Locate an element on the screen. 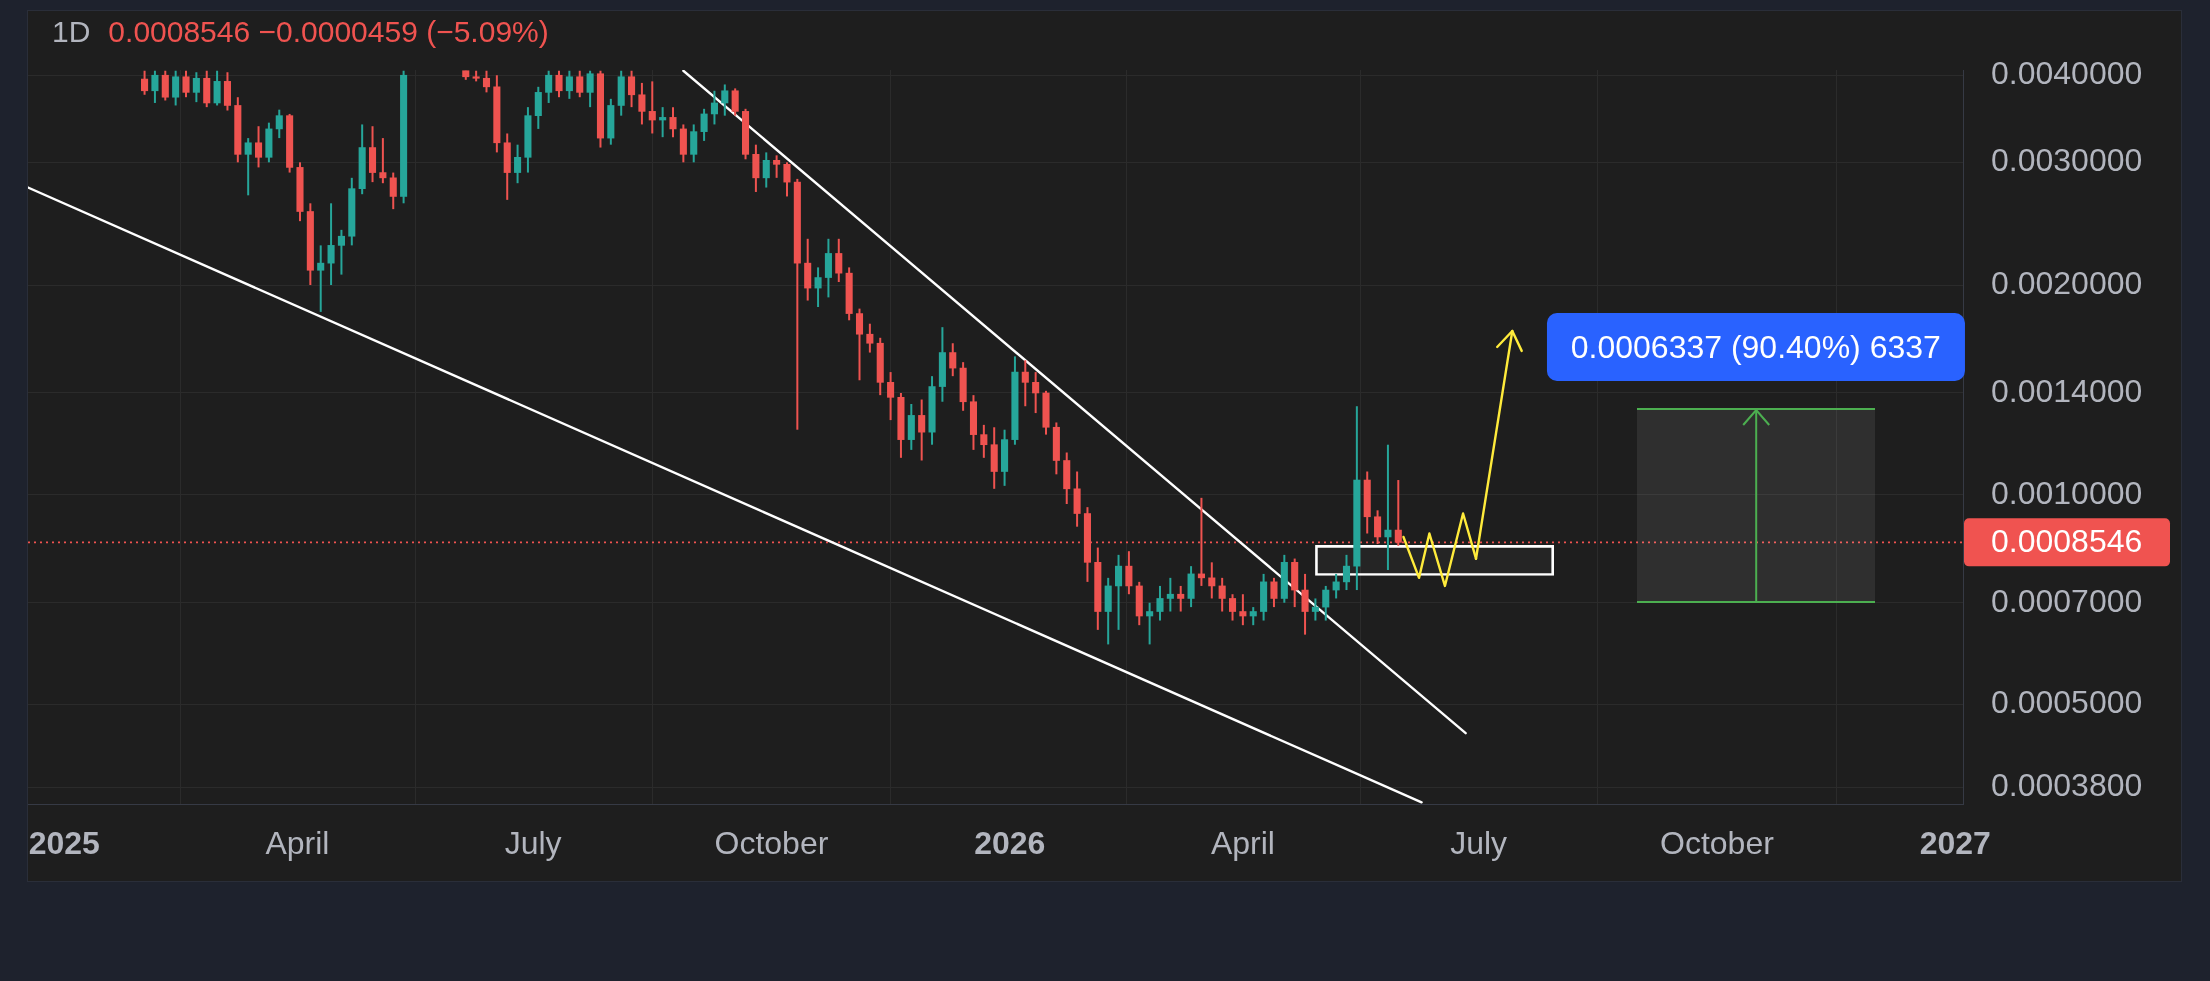 The width and height of the screenshot is (2210, 981). y-tick-label: 0.0003800 is located at coordinates (2067, 785).